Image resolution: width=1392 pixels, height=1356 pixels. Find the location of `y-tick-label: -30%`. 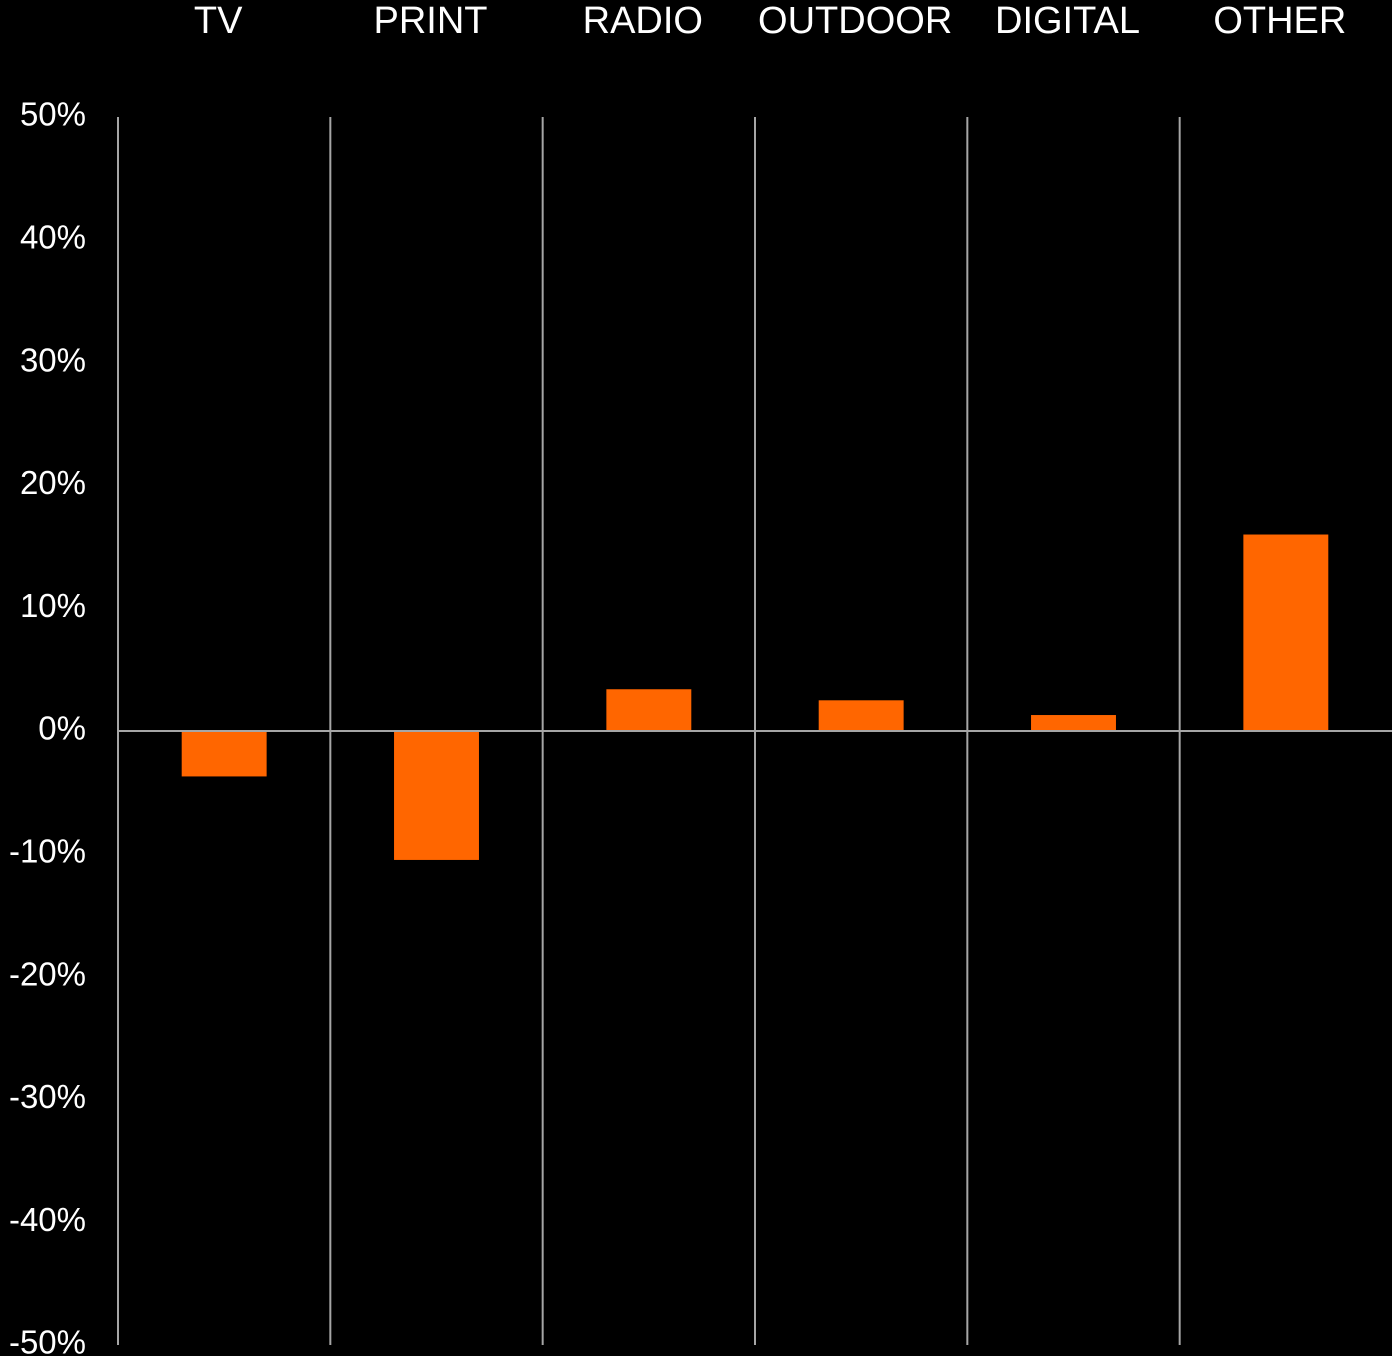

y-tick-label: -30% is located at coordinates (47, 1096).